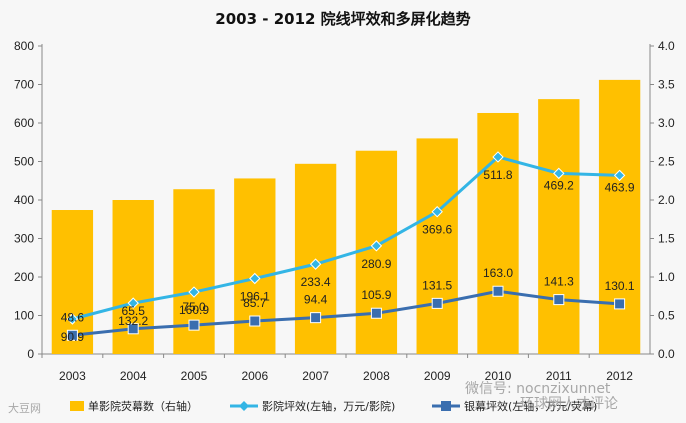 Image resolution: width=686 pixels, height=423 pixels. Describe the element at coordinates (559, 173) in the screenshot. I see `point-theater-2011` at that location.